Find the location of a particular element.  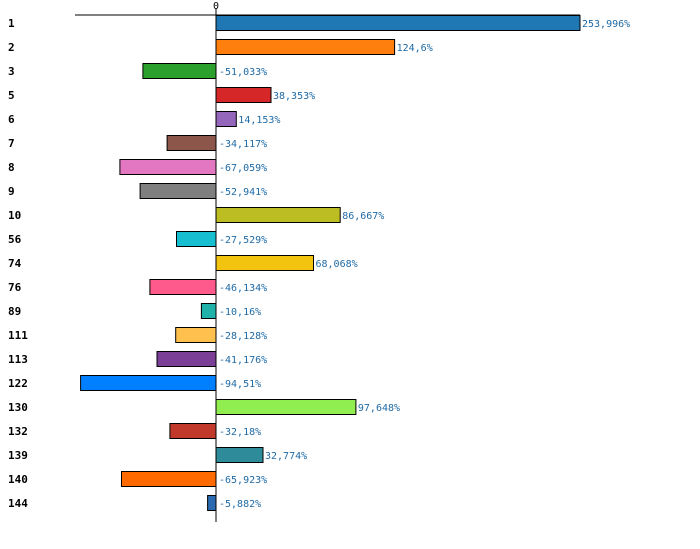

category-label-113: 113 is located at coordinates (18, 359).